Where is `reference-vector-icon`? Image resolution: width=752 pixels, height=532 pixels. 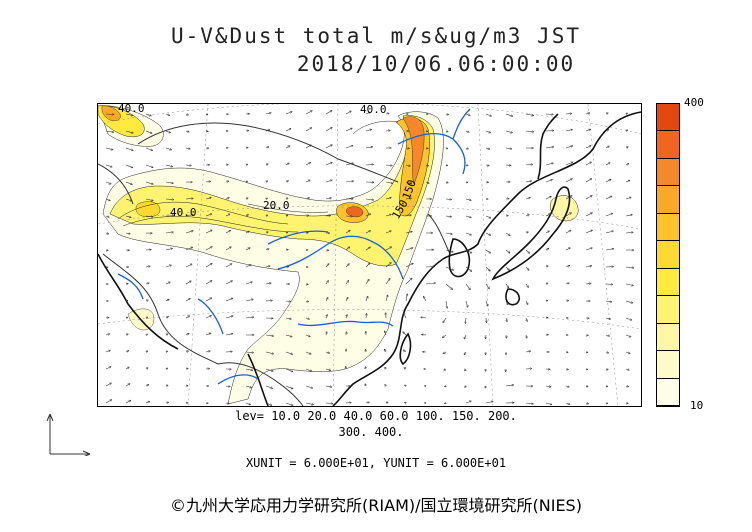
reference-vector-icon is located at coordinates (68, 434).